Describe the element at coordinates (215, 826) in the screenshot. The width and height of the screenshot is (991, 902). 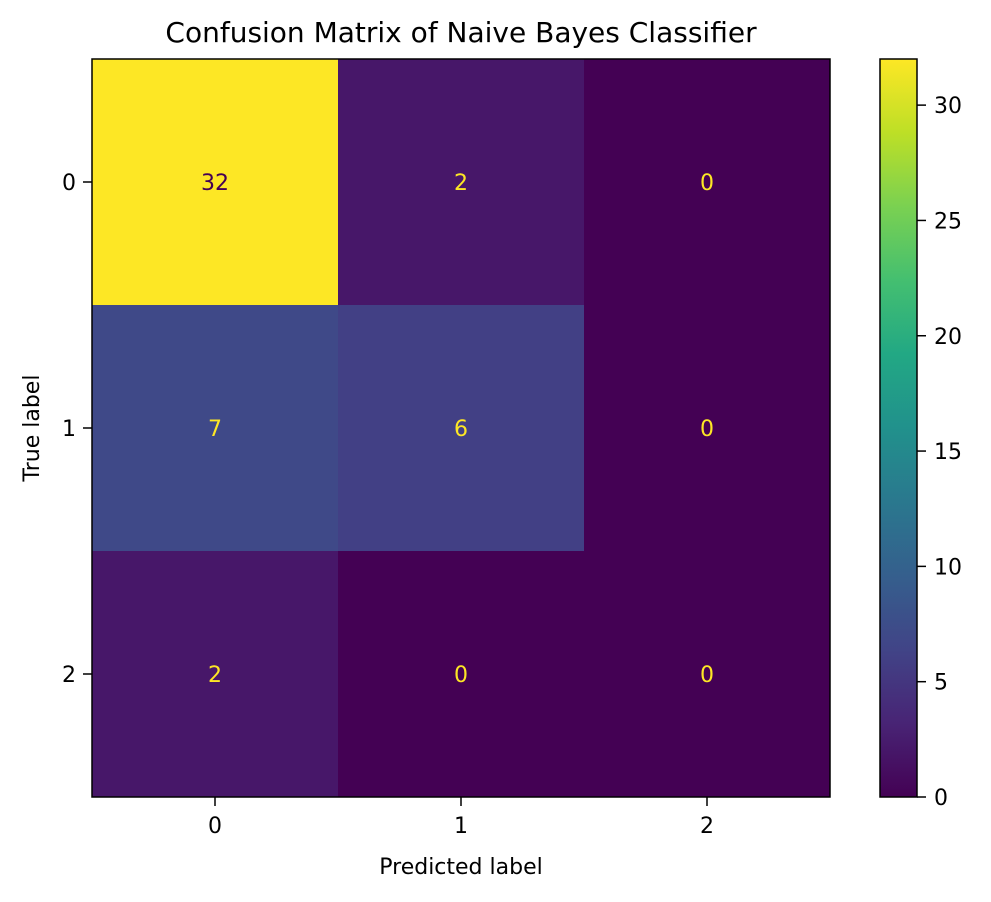
I see `x-tick-label-0: 0` at that location.